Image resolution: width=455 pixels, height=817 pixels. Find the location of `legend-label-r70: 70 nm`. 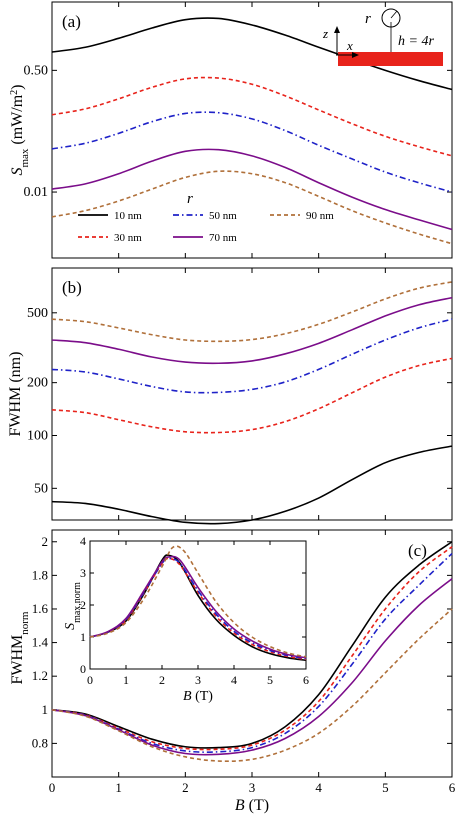

legend-label-r70: 70 nm is located at coordinates (223, 238).